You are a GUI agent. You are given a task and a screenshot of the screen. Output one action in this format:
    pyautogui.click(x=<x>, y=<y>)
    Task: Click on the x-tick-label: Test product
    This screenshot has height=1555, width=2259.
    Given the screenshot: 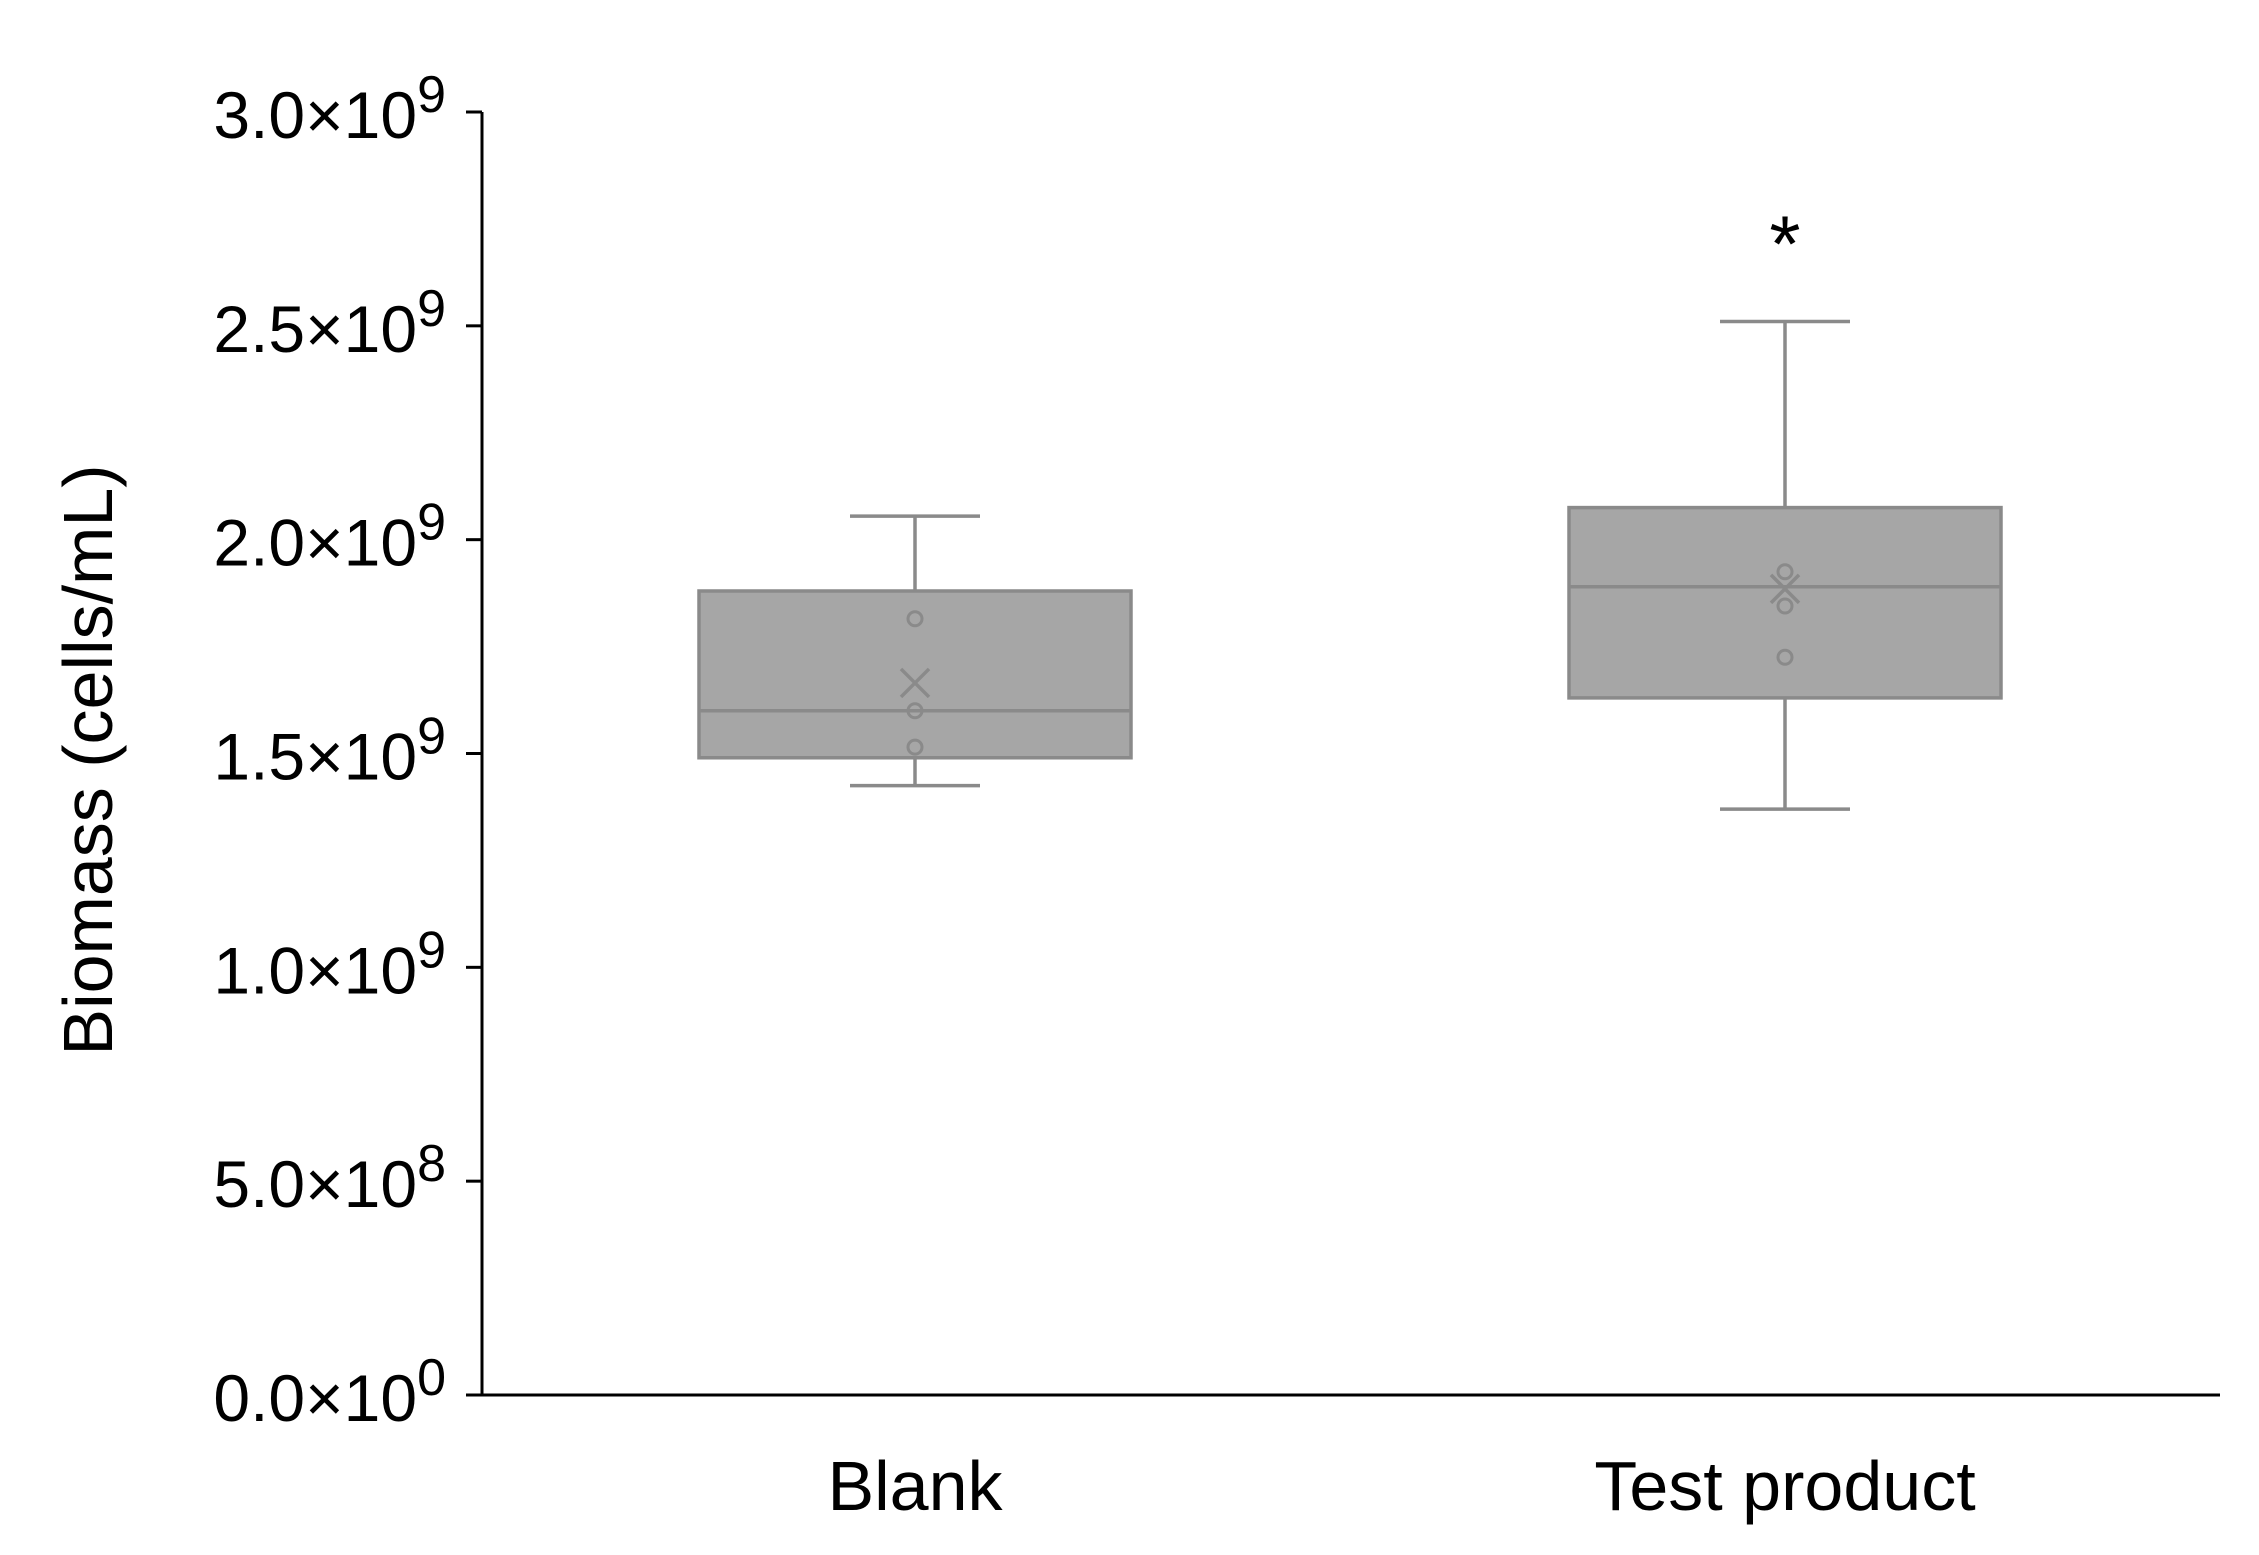 What is the action you would take?
    pyautogui.click(x=1784, y=1486)
    